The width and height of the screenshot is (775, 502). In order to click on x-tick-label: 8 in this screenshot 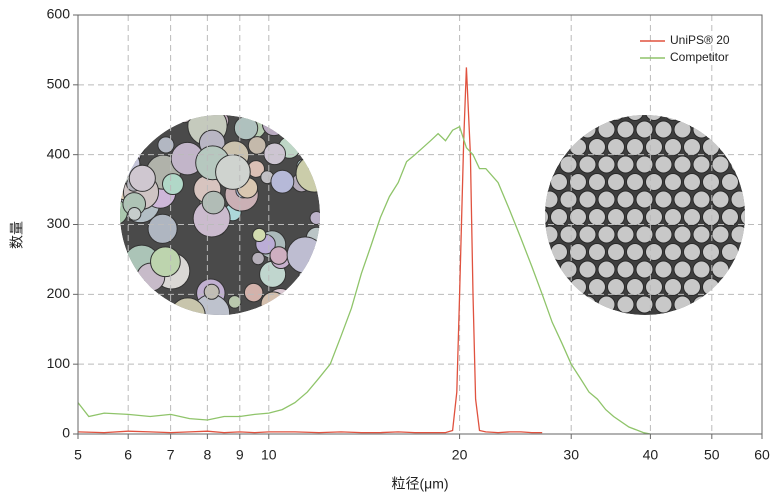, I will do `click(207, 455)`.